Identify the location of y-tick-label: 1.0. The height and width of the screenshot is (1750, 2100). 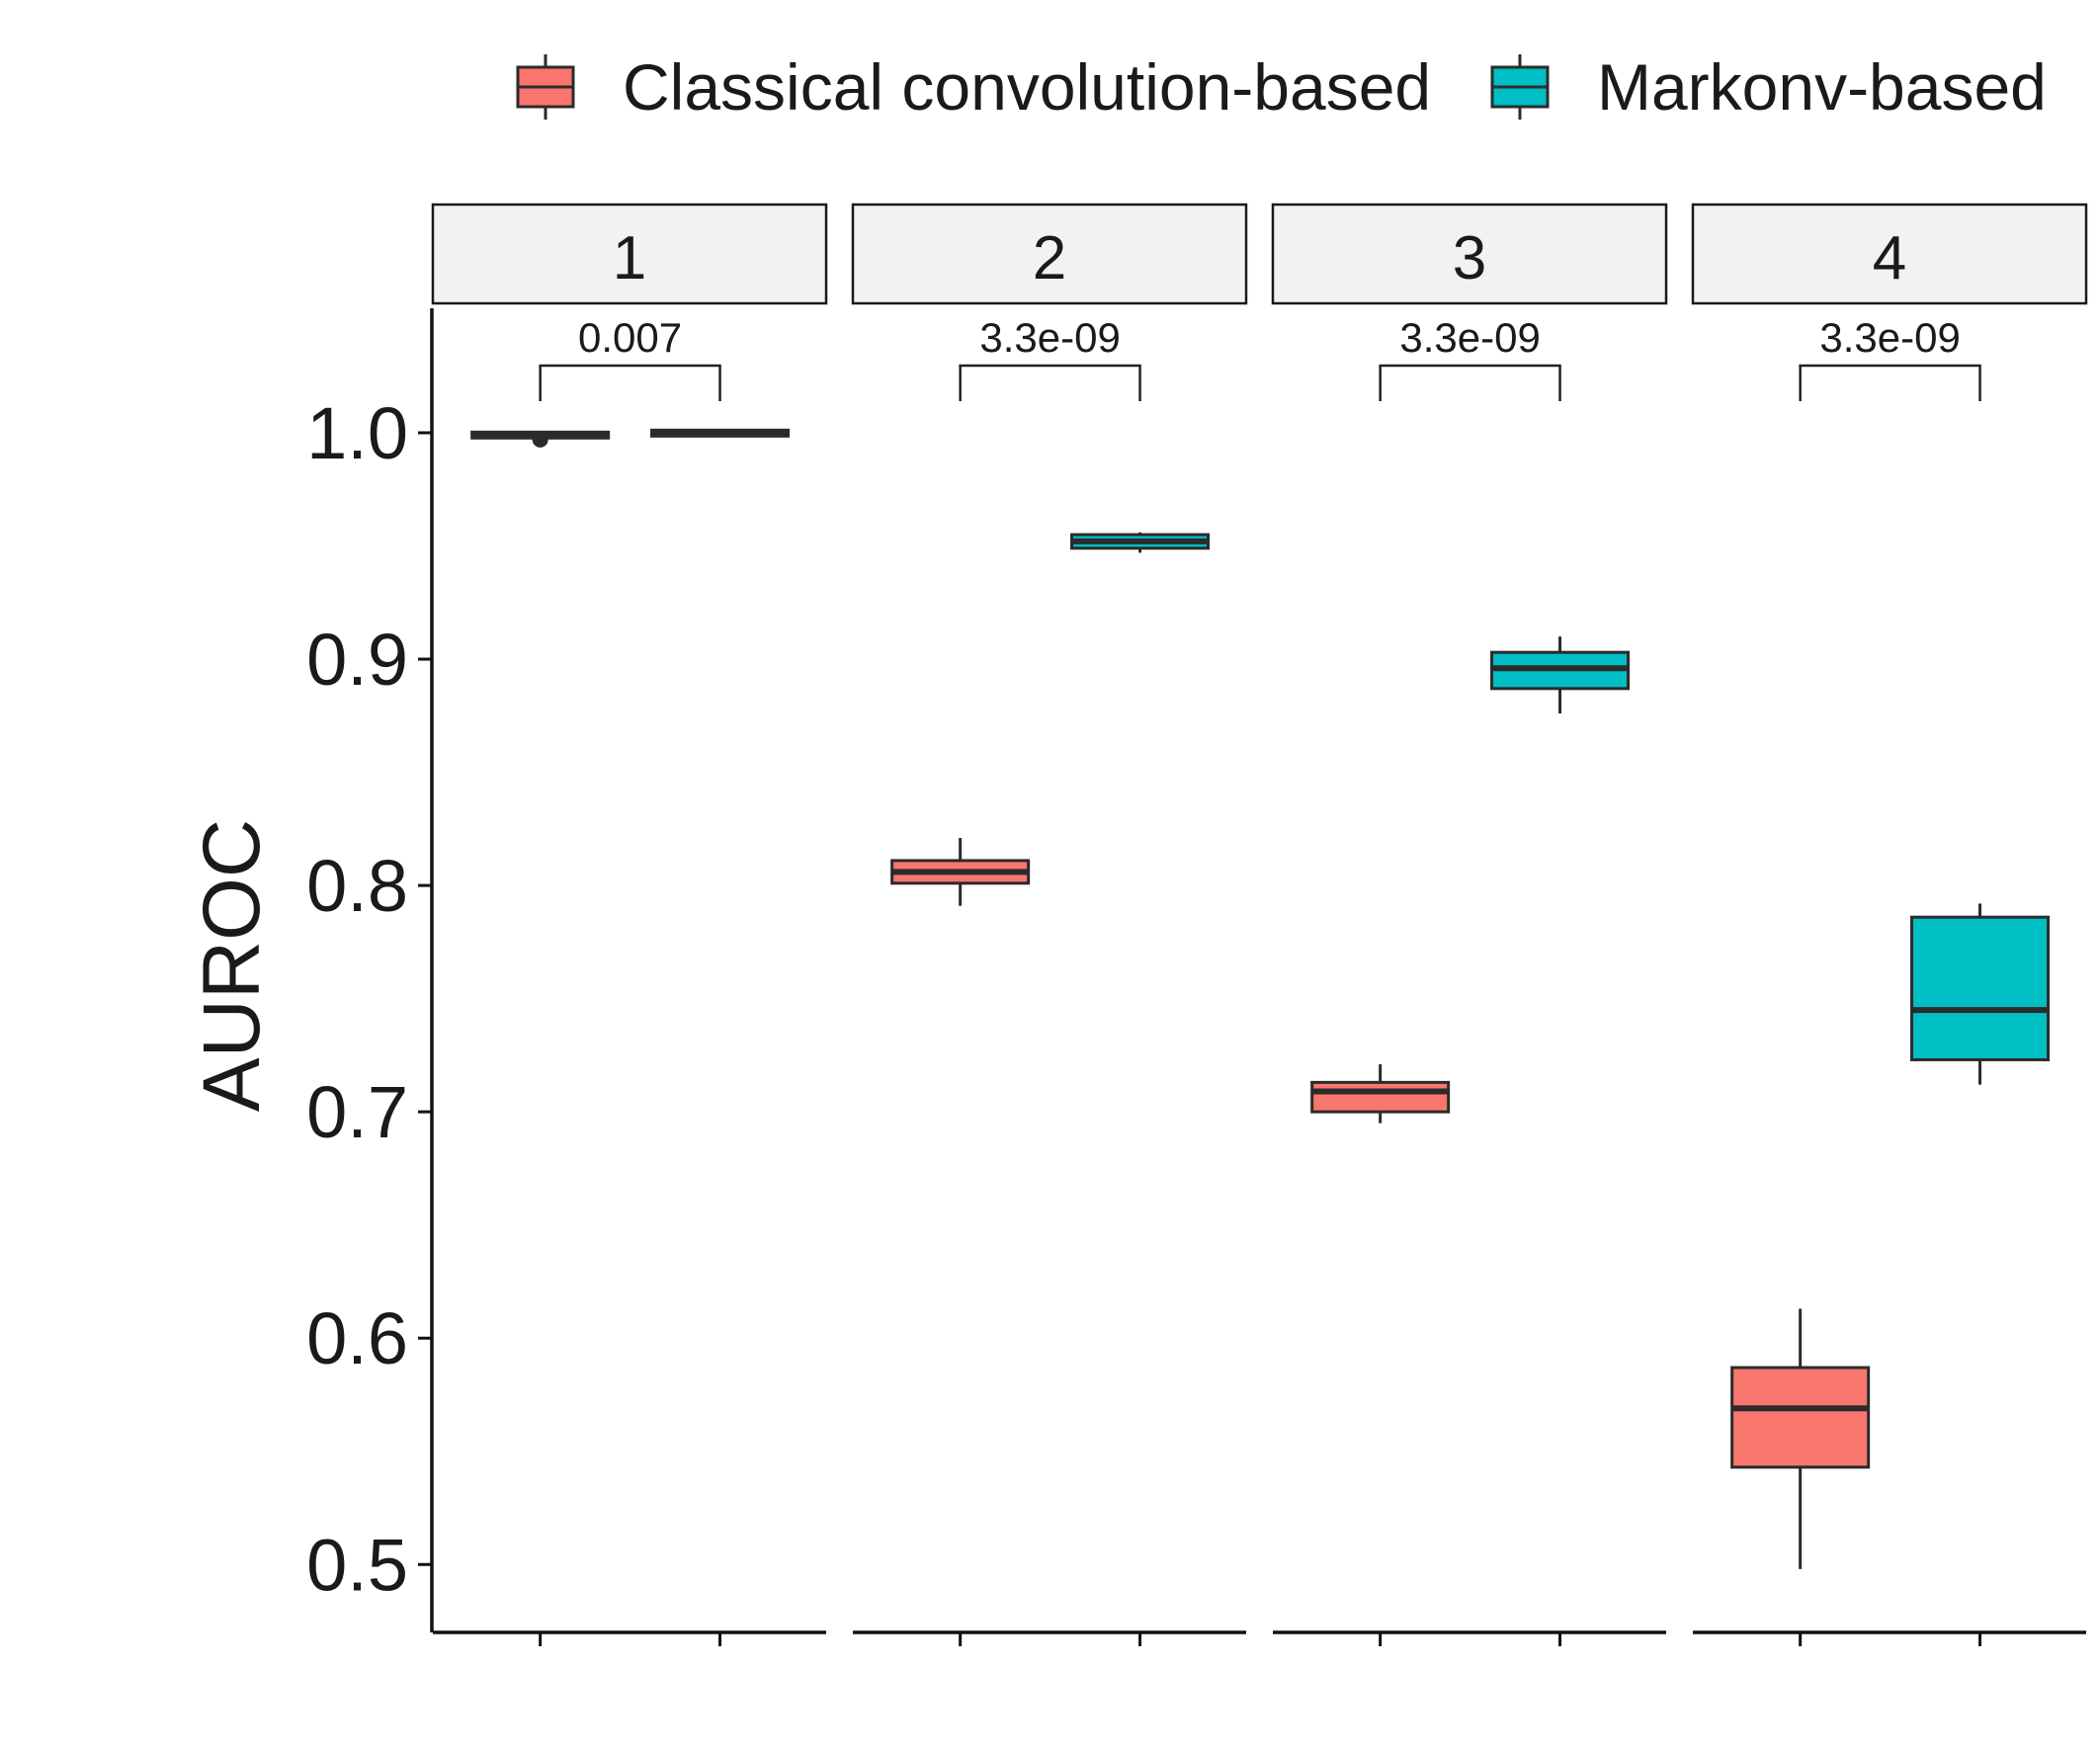
(357, 433).